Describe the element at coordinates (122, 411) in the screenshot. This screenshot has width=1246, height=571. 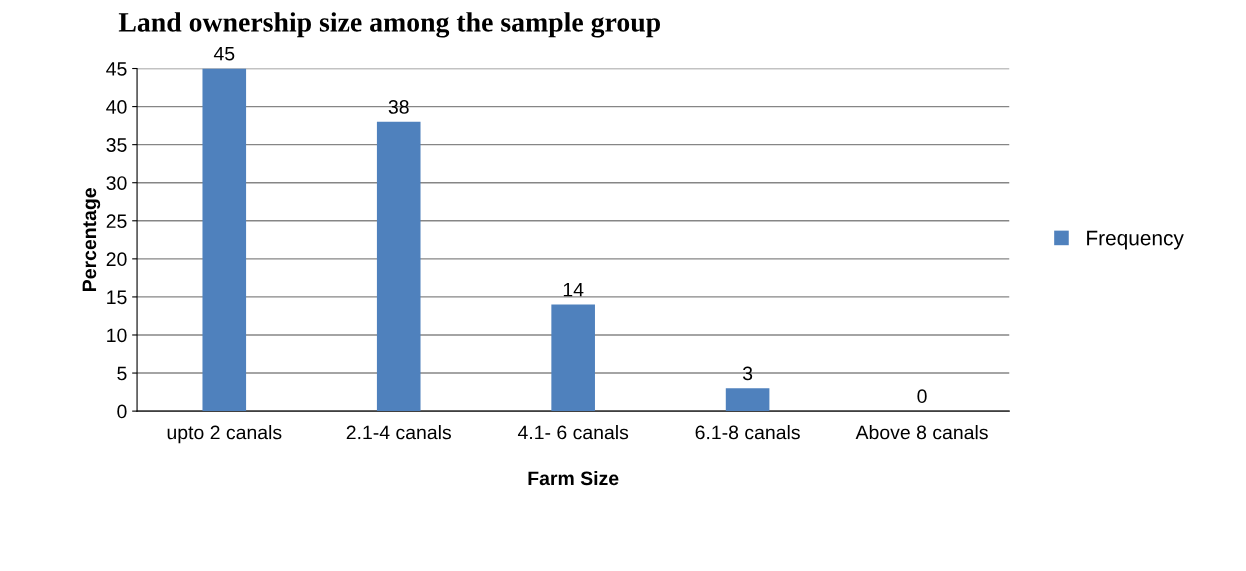
I see `y-tick-label: 0` at that location.